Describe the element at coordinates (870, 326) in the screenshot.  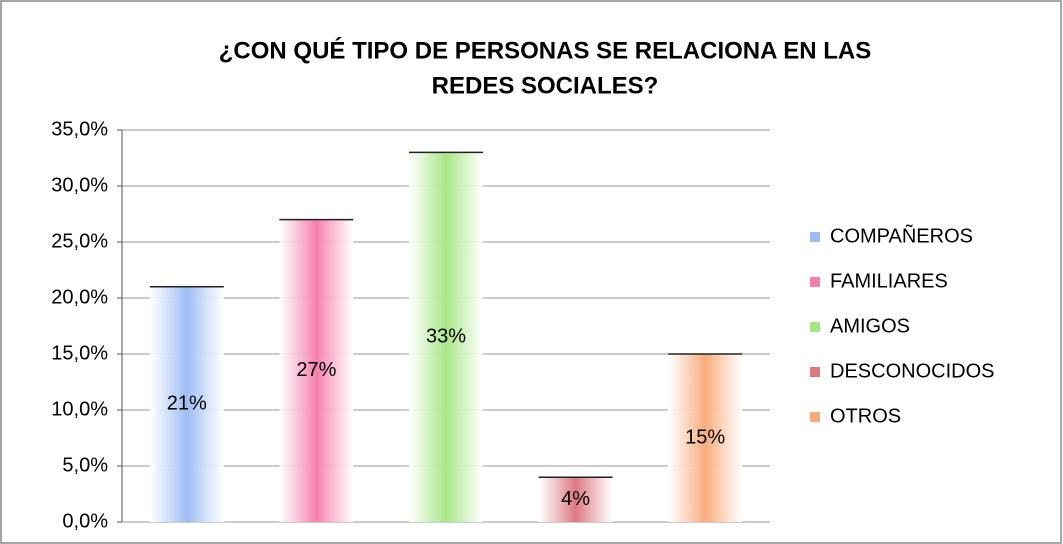
I see `legend-label: AMIGOS` at that location.